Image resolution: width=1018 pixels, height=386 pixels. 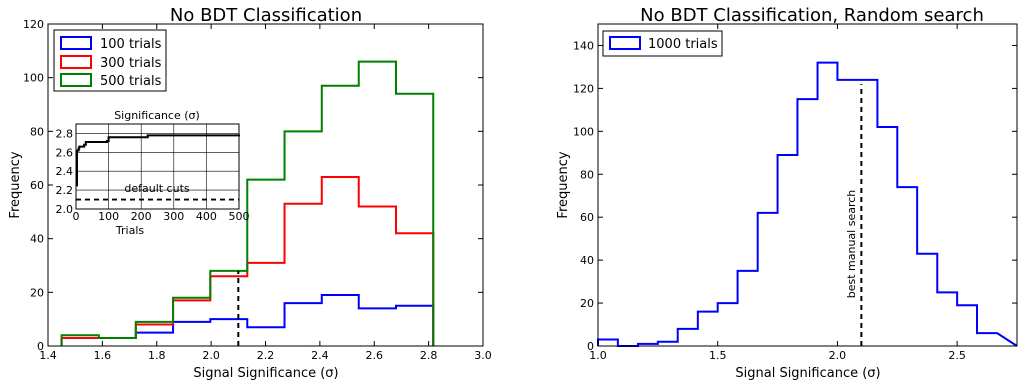 I want to click on legend-label-1000-trials: 1000 trials, so click(x=683, y=44).